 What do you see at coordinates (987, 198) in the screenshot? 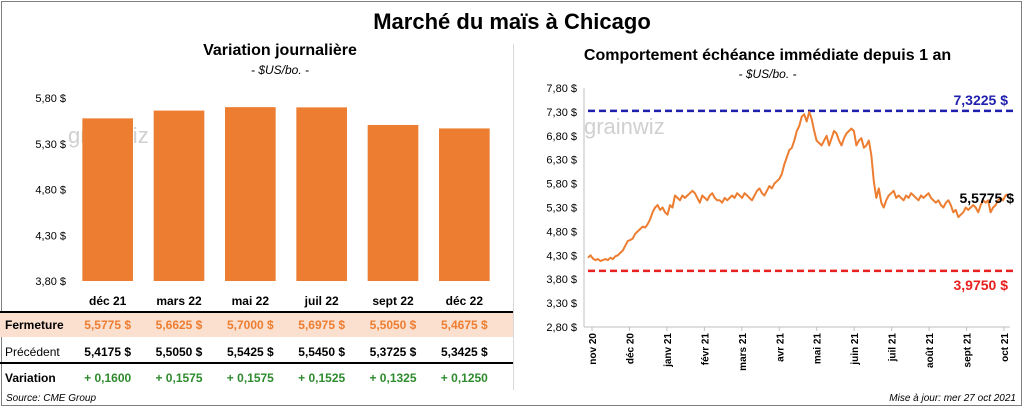
I see `last-value-label: 5,5775 $` at bounding box center [987, 198].